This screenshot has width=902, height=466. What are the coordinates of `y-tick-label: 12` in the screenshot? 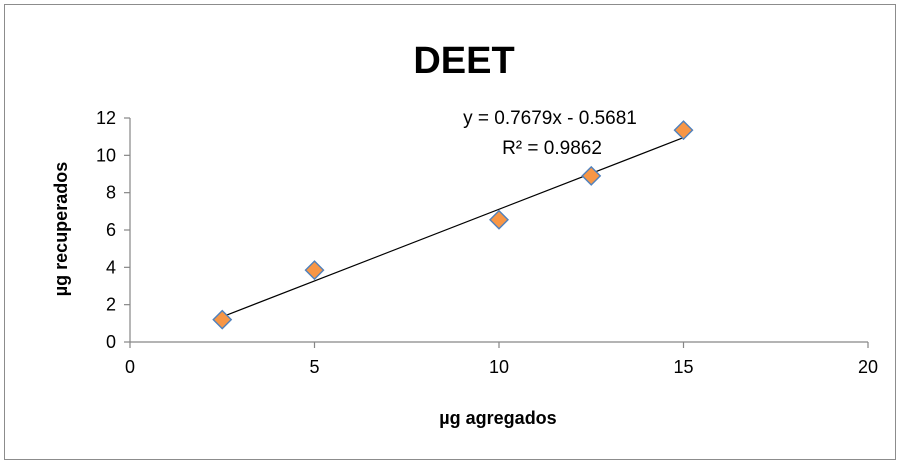 It's located at (106, 118).